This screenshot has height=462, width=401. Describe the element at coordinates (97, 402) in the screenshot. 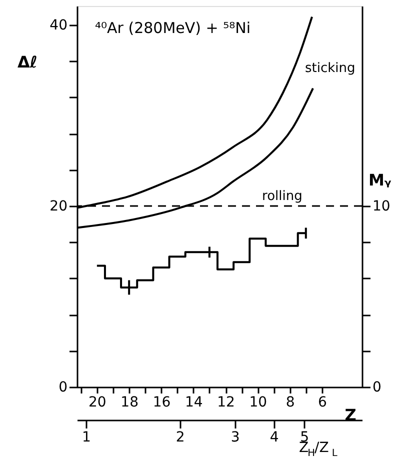

I see `x-tick-label: 20` at that location.